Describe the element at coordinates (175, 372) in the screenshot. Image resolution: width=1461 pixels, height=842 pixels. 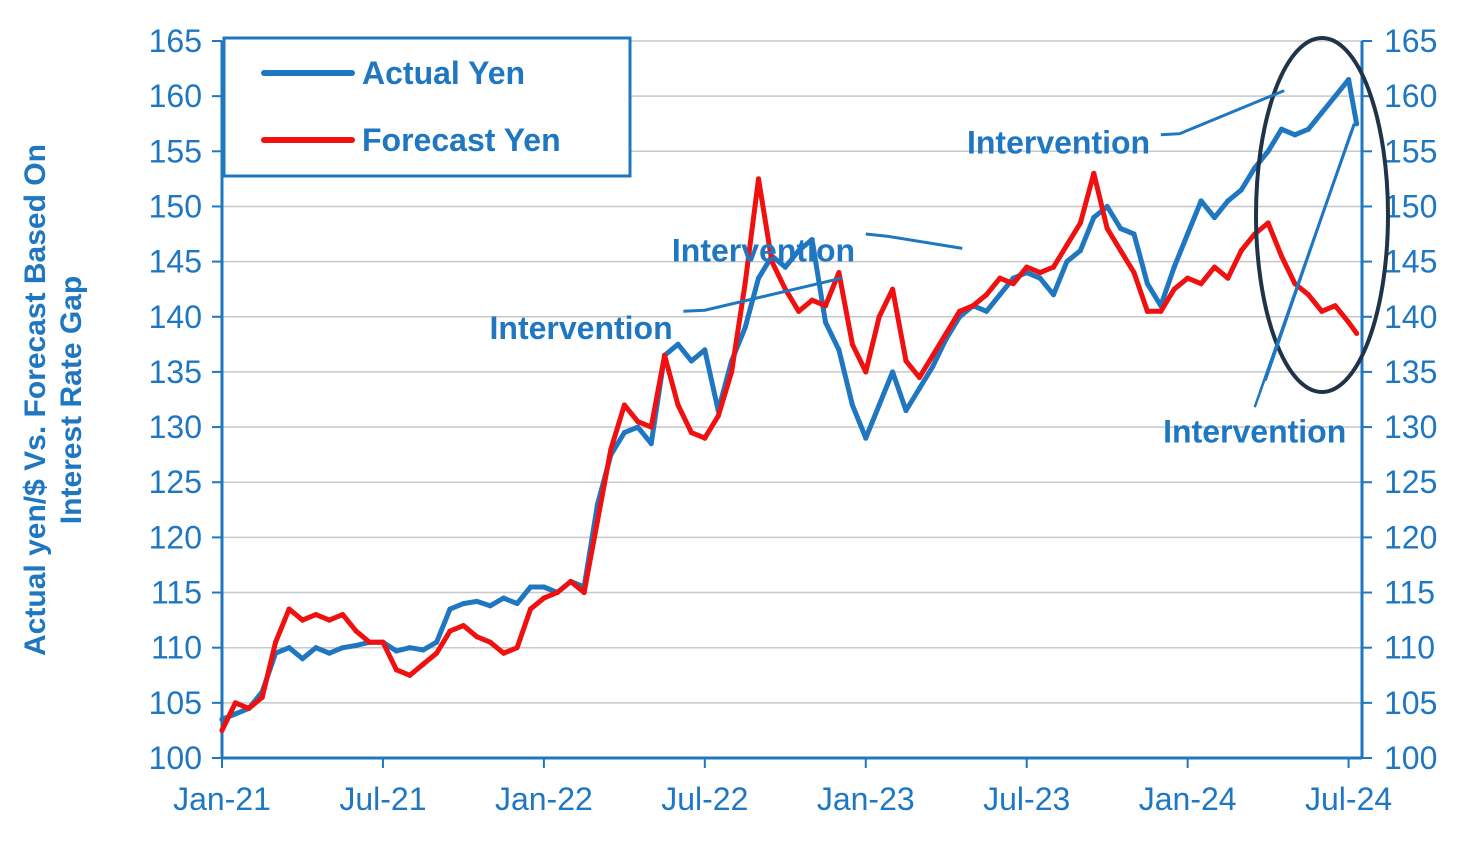
I see `y-tick-label-left: 135` at that location.